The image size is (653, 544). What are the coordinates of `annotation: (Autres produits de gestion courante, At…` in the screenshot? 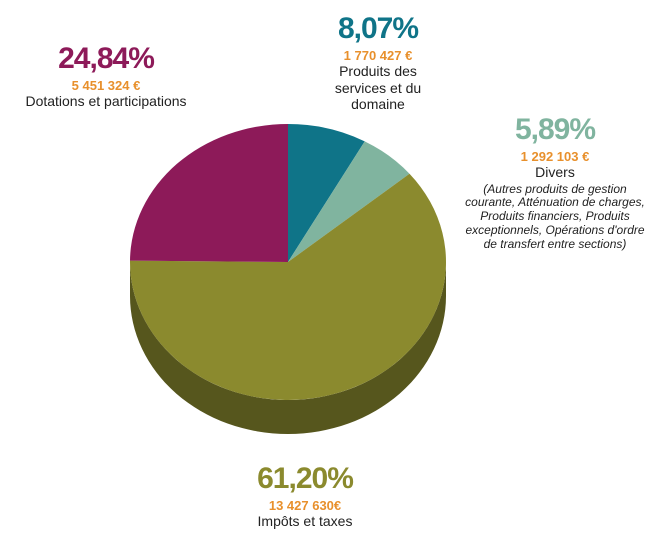 It's located at (555, 216).